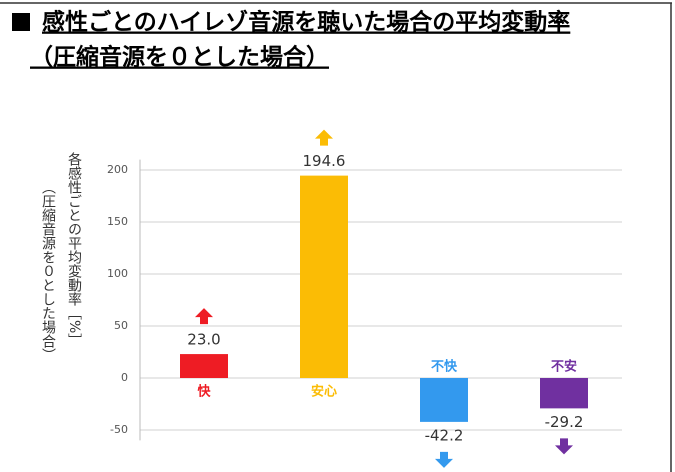  Describe the element at coordinates (324, 392) in the screenshot. I see `category-label: 安心` at that location.